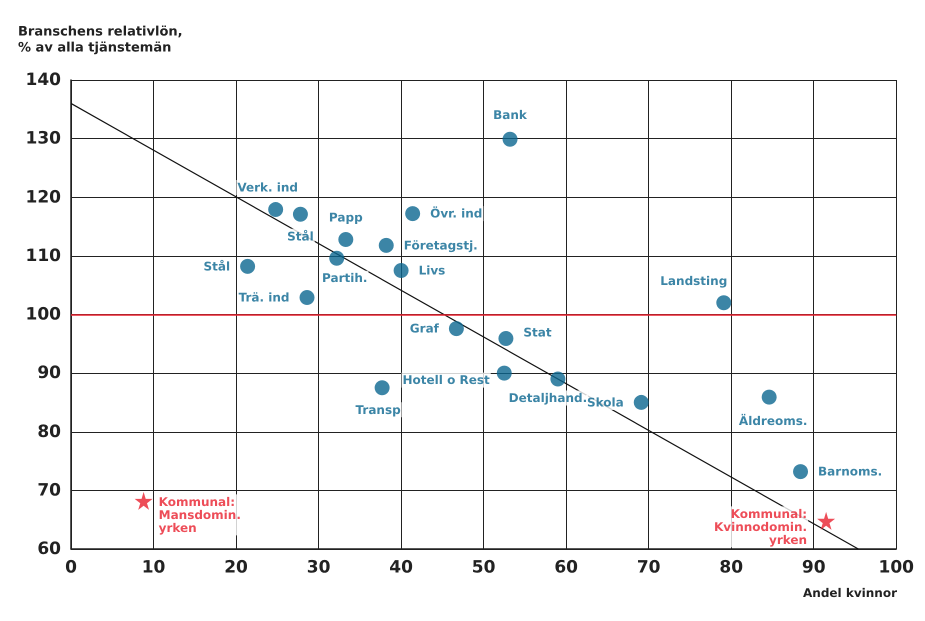  What do you see at coordinates (850, 471) in the screenshot?
I see `series-label: Barnoms.` at bounding box center [850, 471].